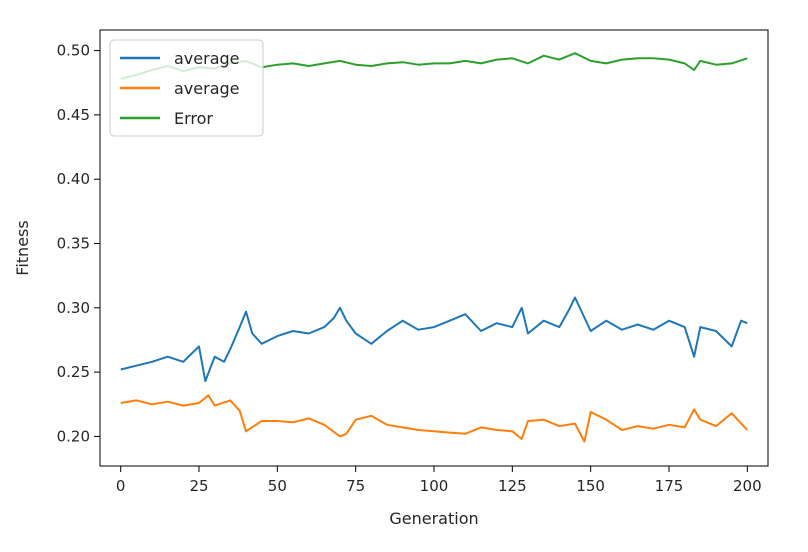  What do you see at coordinates (747, 486) in the screenshot?
I see `x-tick-label: 200` at bounding box center [747, 486].